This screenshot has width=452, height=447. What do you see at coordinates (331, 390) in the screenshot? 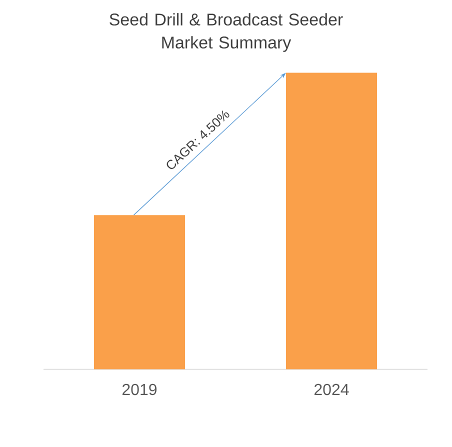
I see `x-tick-label: 2024` at bounding box center [331, 390].